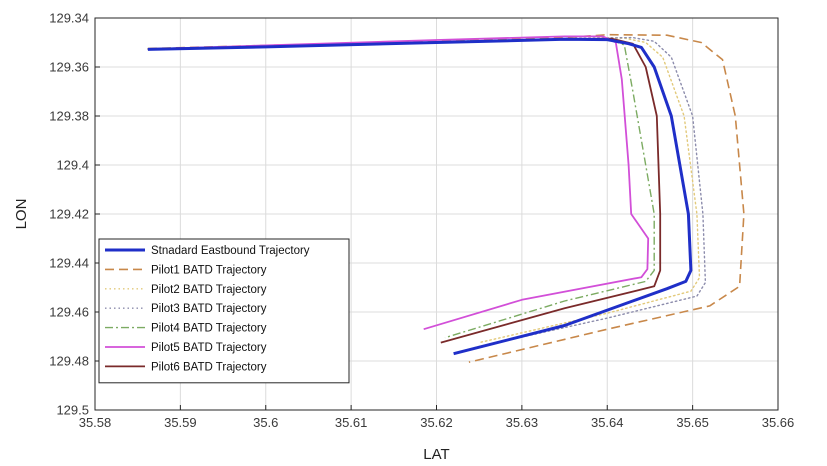 The width and height of the screenshot is (827, 466). I want to click on y-tick-label: 129.38, so click(69, 116).